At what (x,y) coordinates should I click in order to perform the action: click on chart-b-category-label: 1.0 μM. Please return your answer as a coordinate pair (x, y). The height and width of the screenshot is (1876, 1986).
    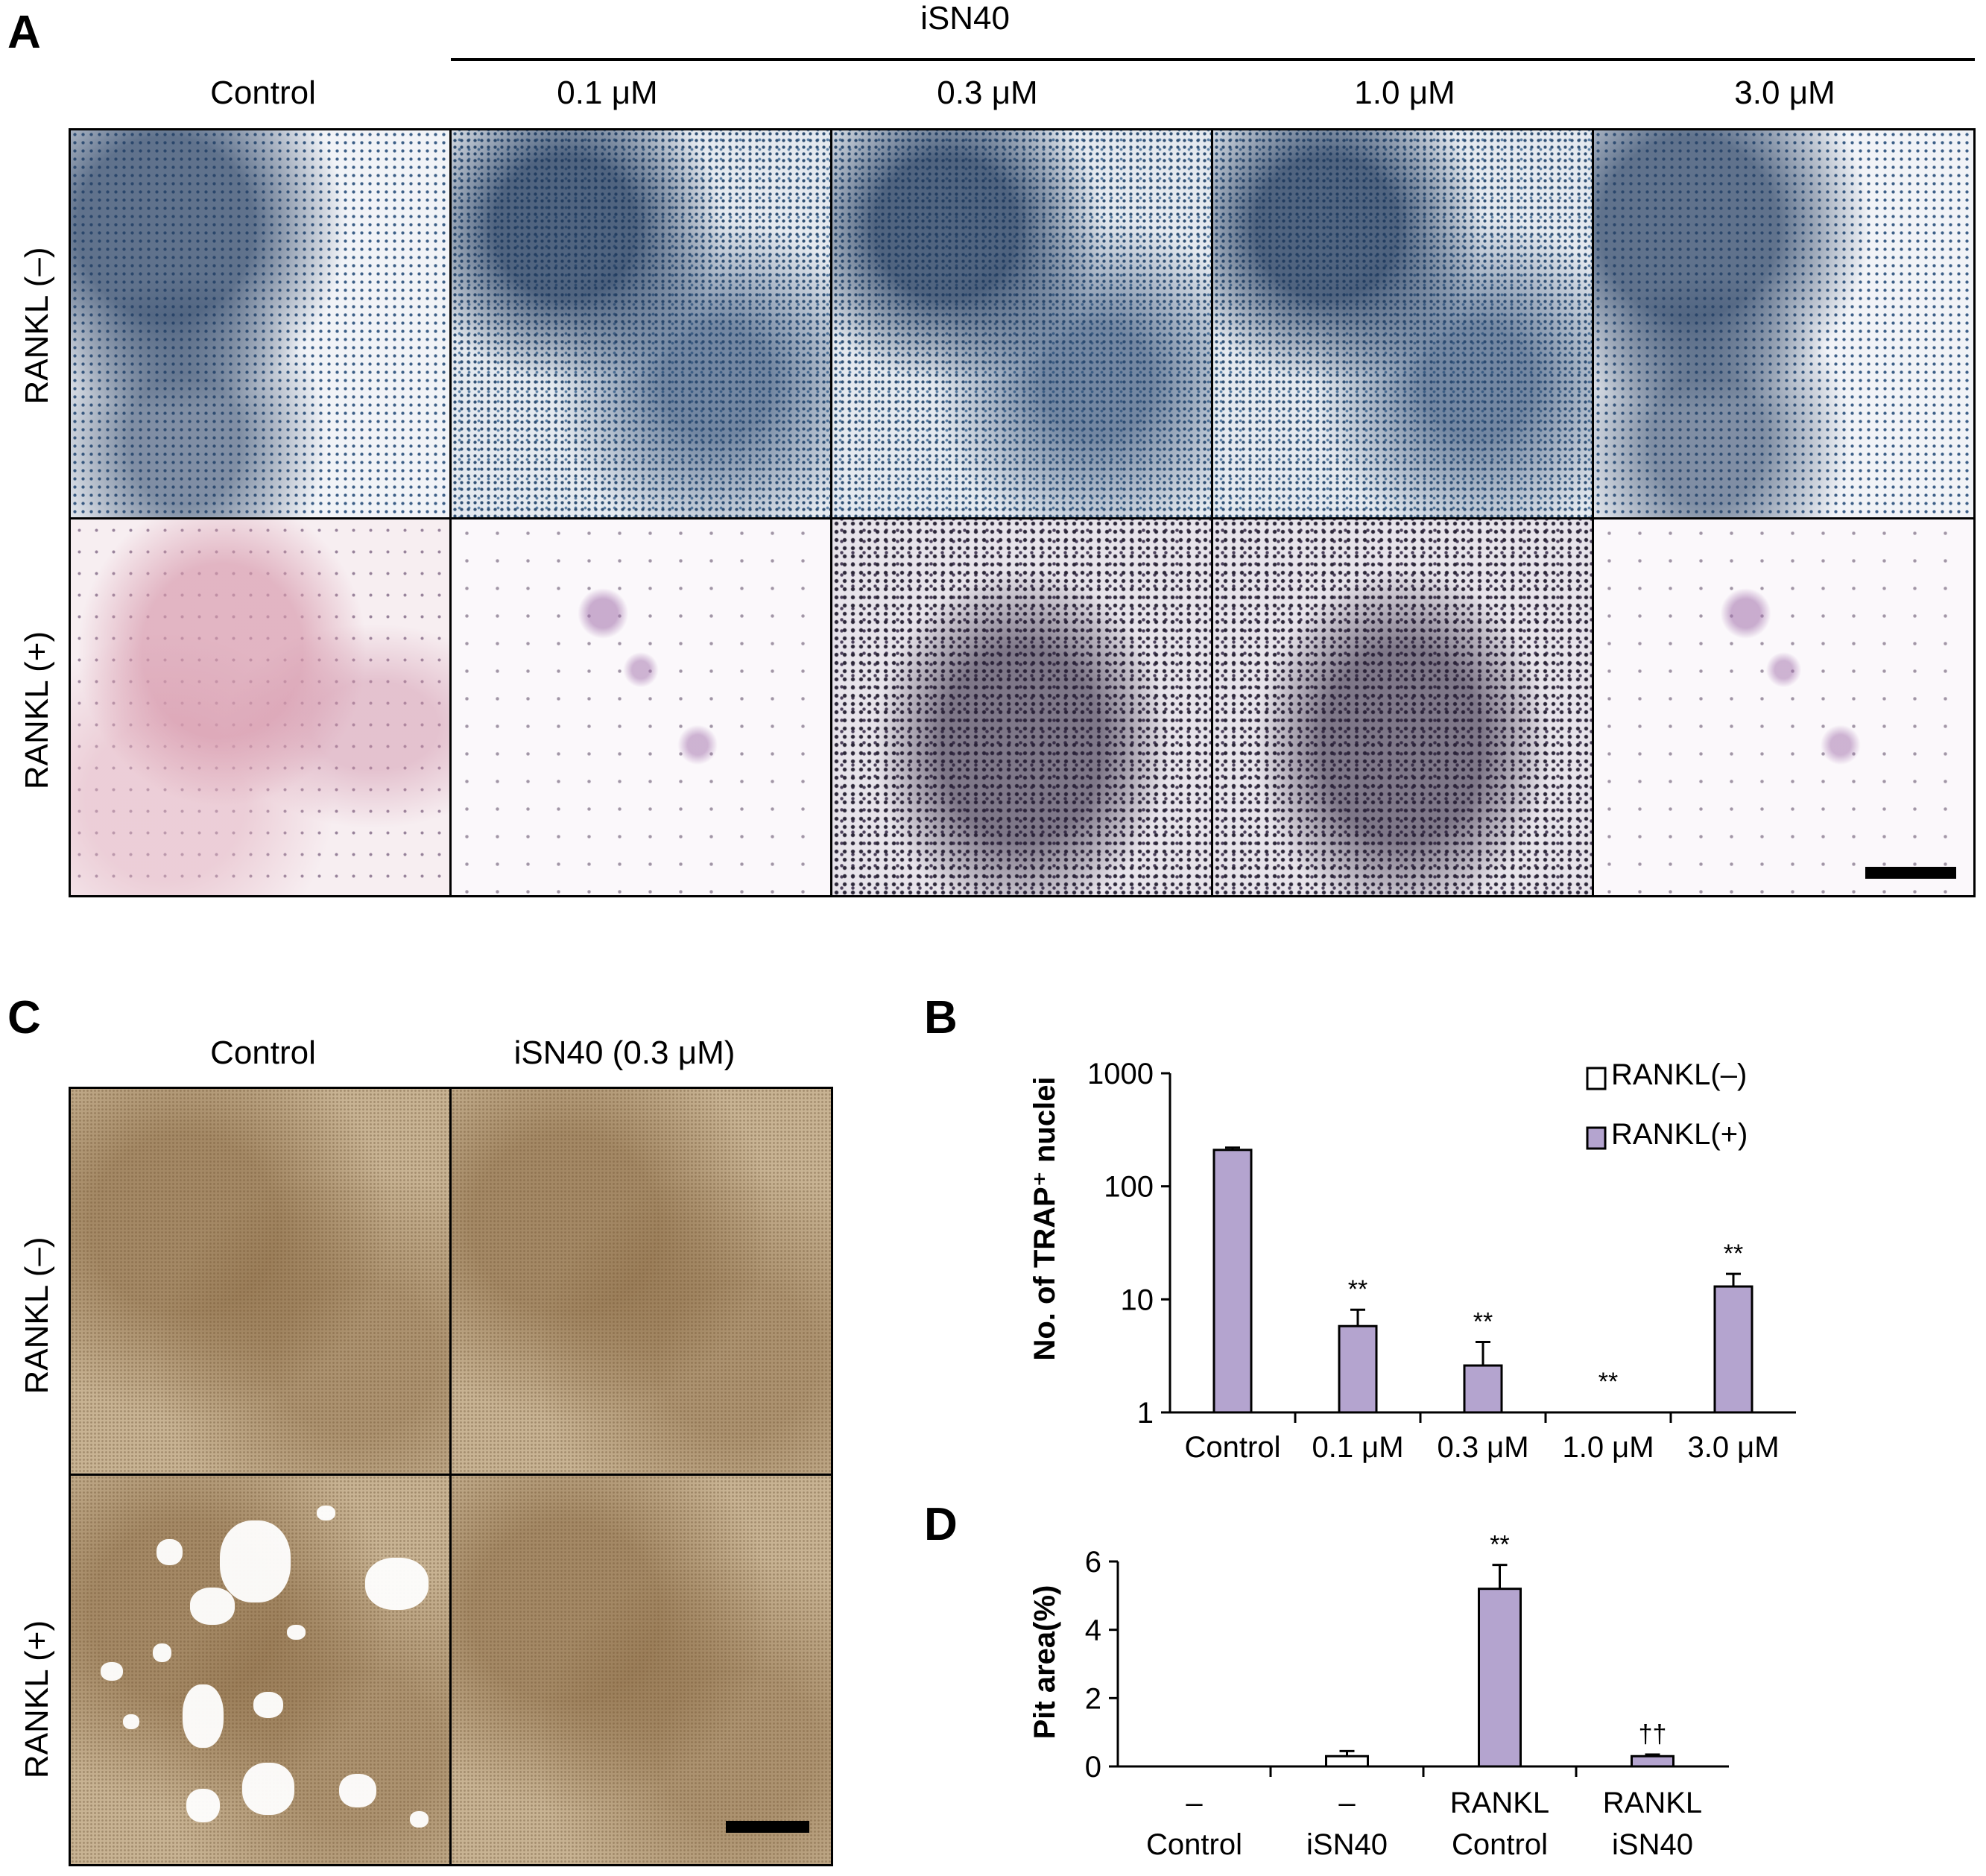
    Looking at the image, I should click on (1608, 1447).